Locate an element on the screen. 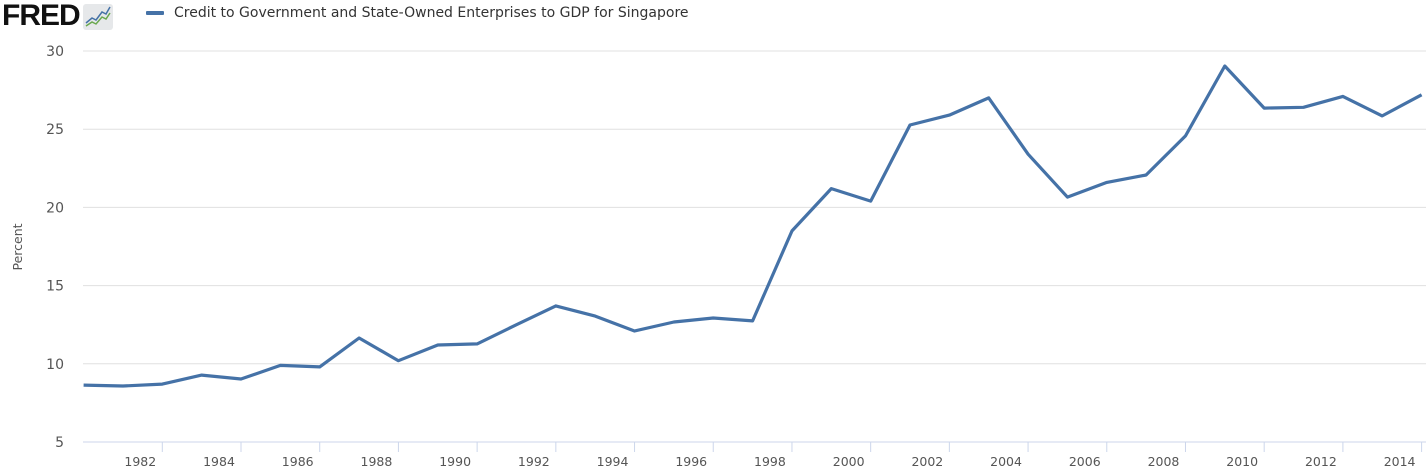  x-tick-label: 1986 is located at coordinates (298, 461).